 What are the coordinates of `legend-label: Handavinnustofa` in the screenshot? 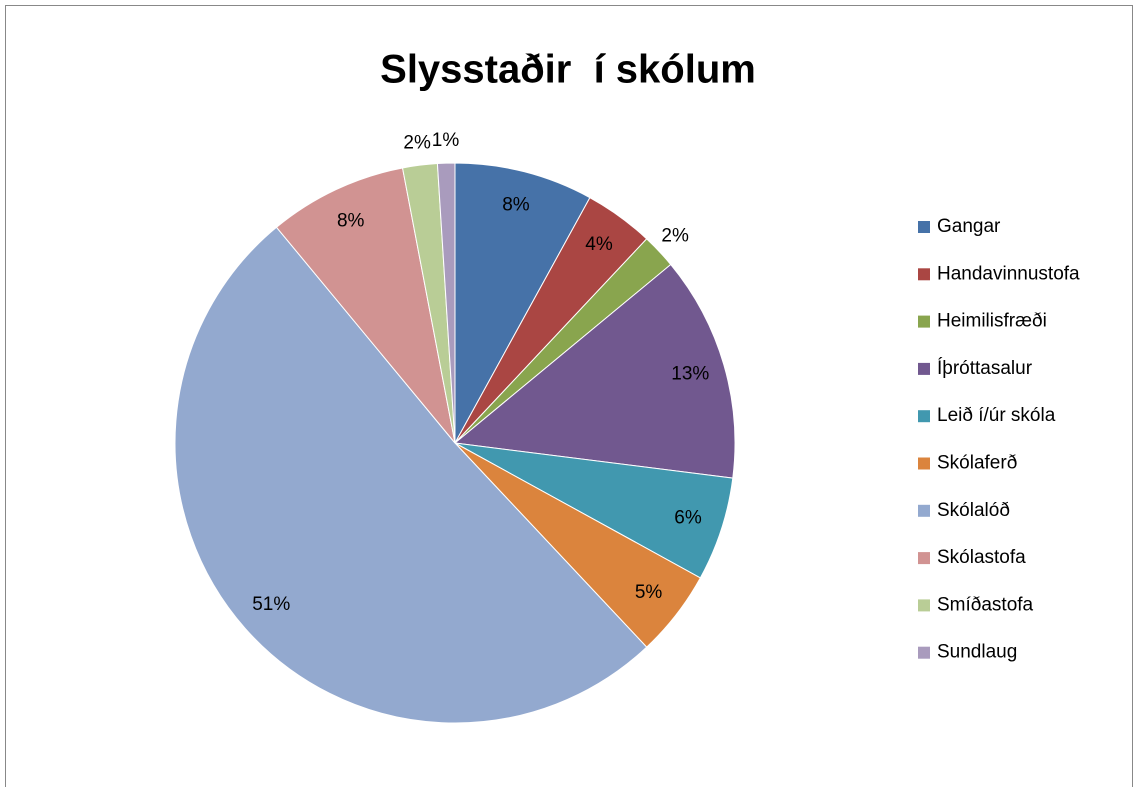 It's located at (1008, 273).